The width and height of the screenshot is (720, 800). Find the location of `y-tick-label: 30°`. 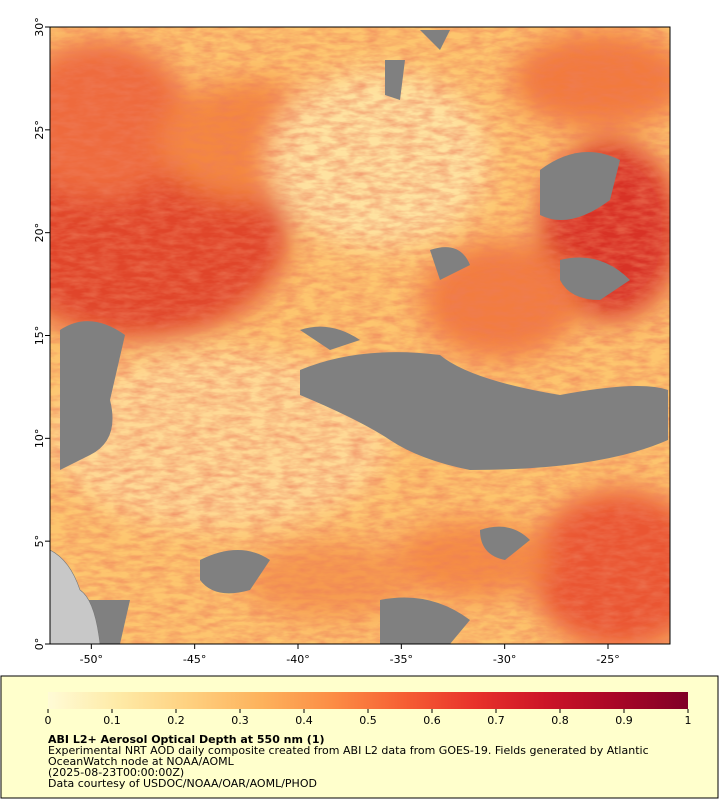

y-tick-label: 30° is located at coordinates (39, 27).